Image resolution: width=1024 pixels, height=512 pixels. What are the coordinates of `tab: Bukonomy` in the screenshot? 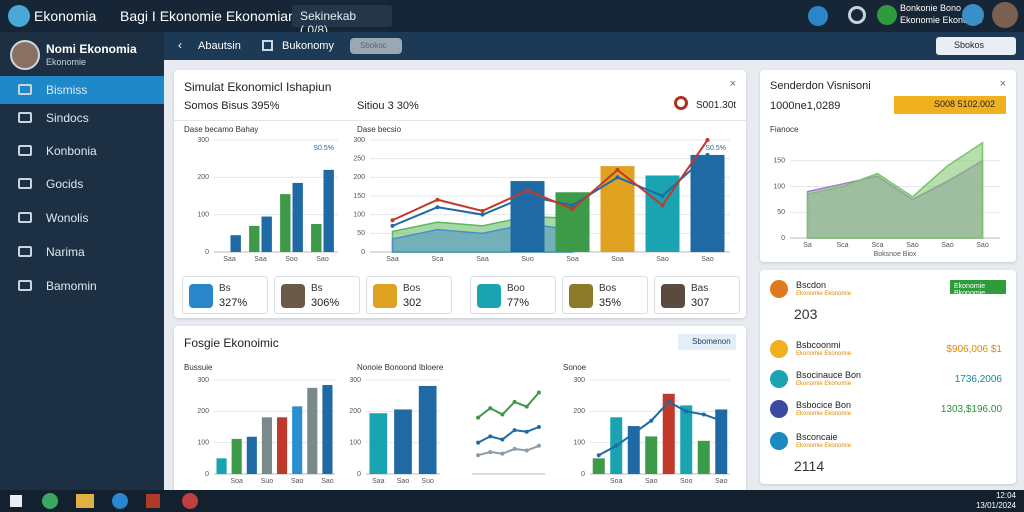 It's located at (308, 46).